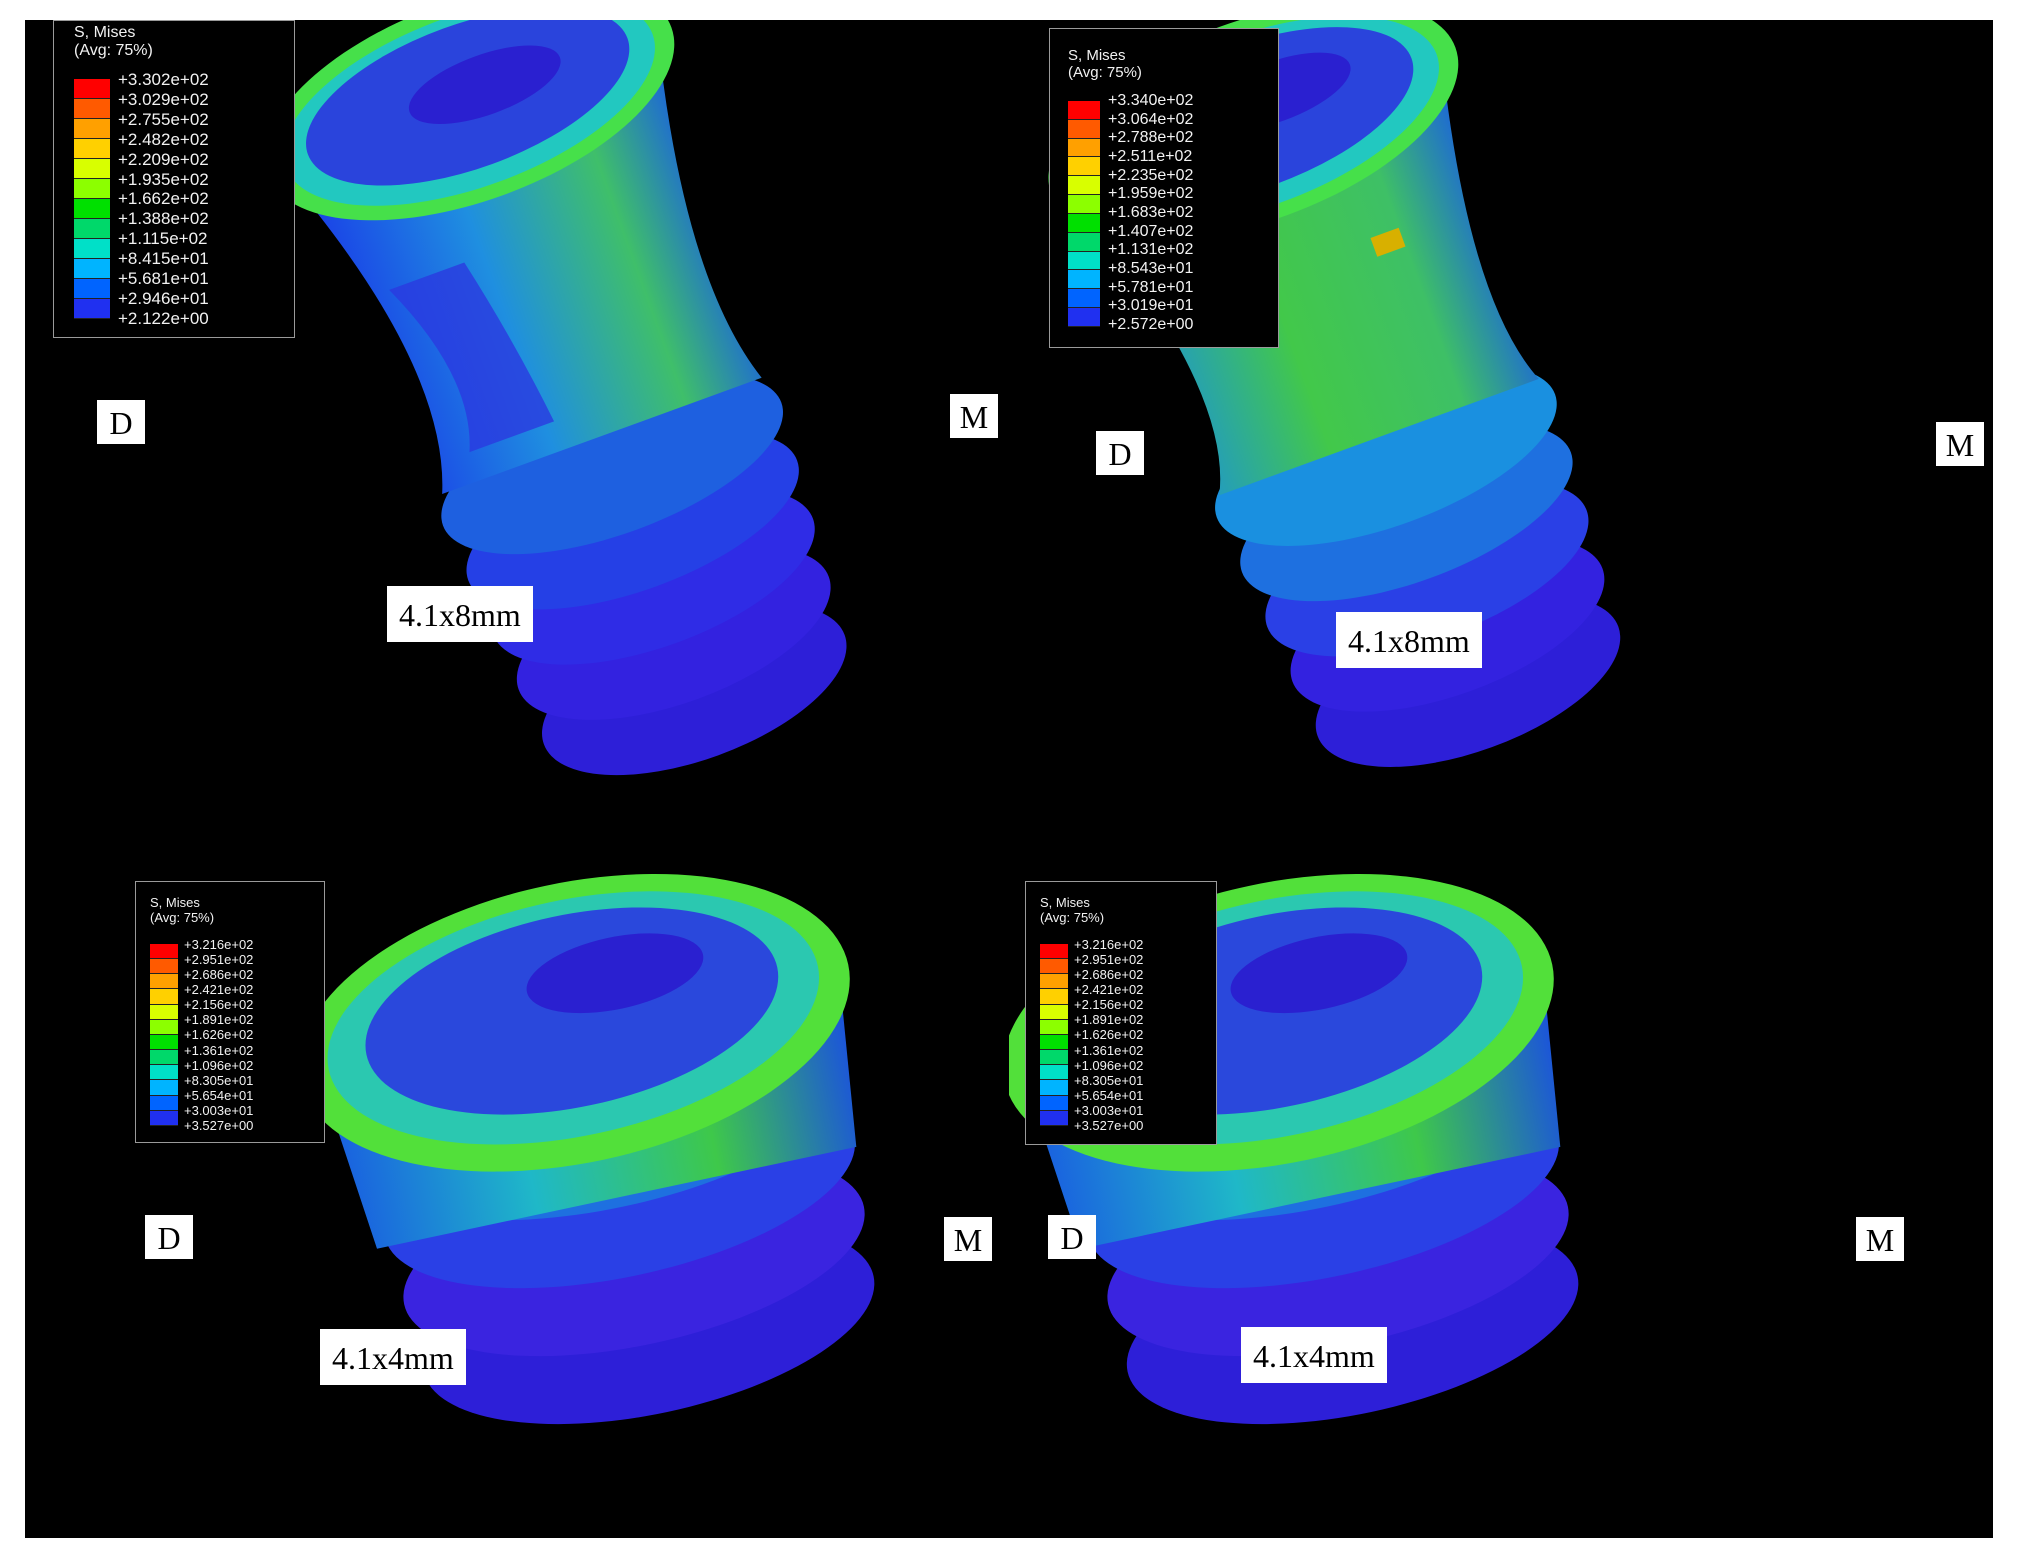 This screenshot has height=1561, width=2017. I want to click on legend-value: +1.131e+02, so click(1151, 250).